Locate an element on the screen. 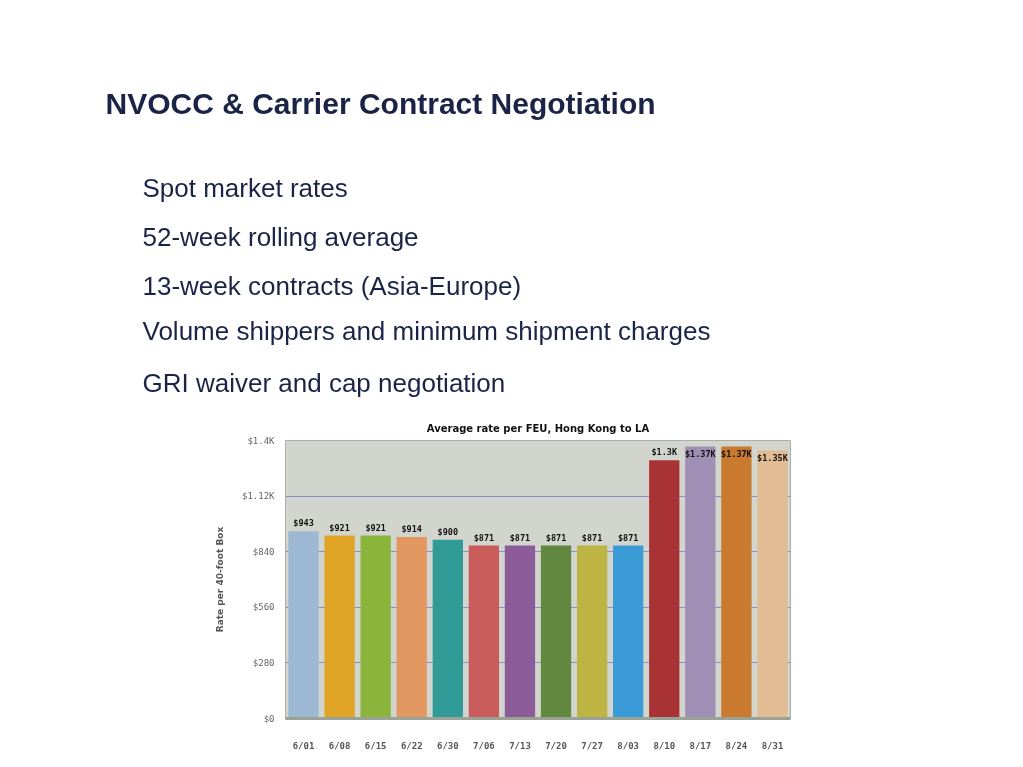 Image resolution: width=1023 pixels, height=767 pixels. data-label: $1.3K is located at coordinates (664, 452).